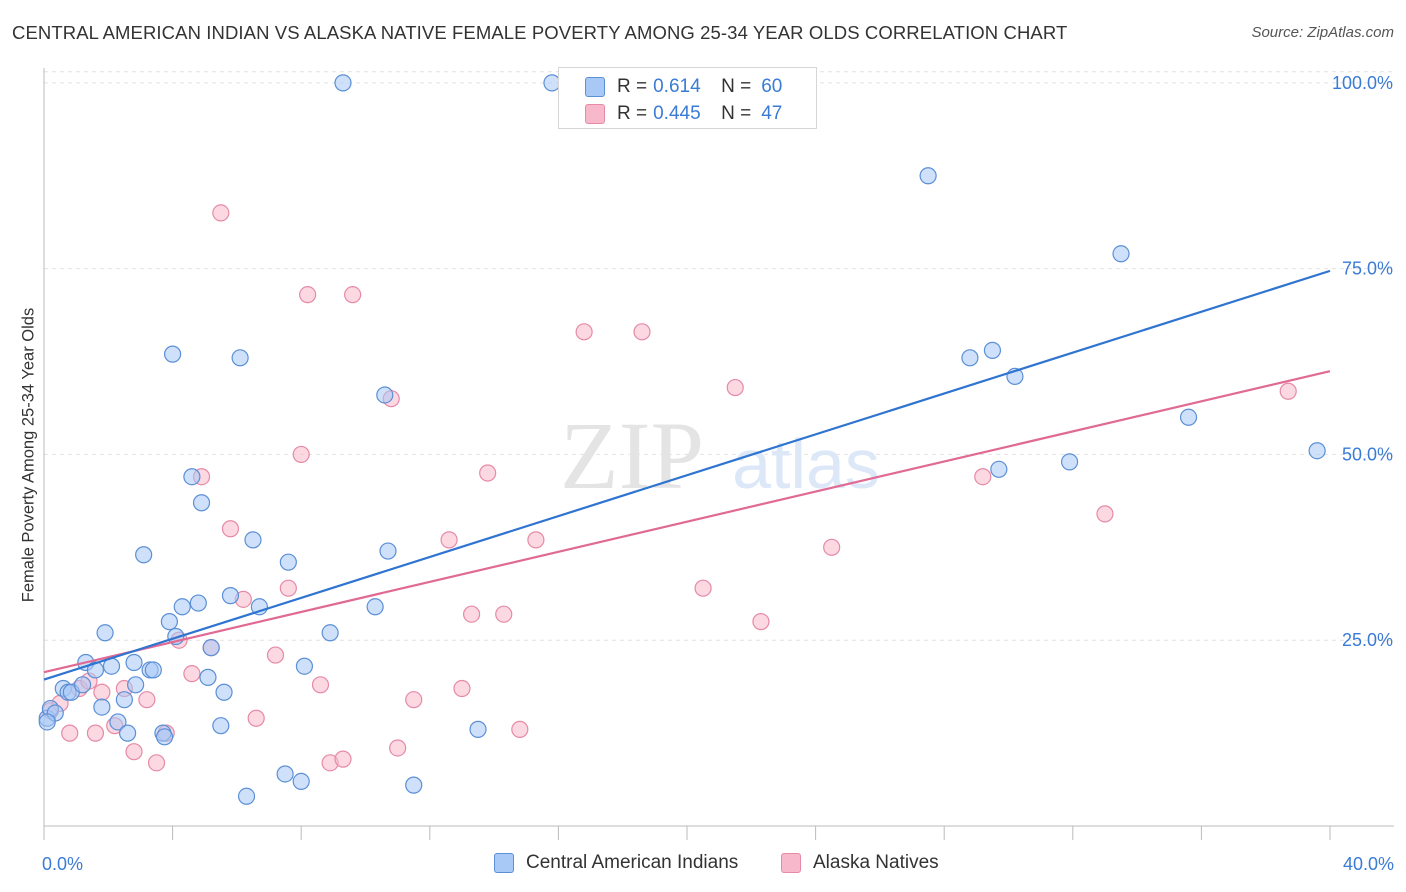  I want to click on legend-item-central-american-indians: Central American Indians, so click(616, 863).